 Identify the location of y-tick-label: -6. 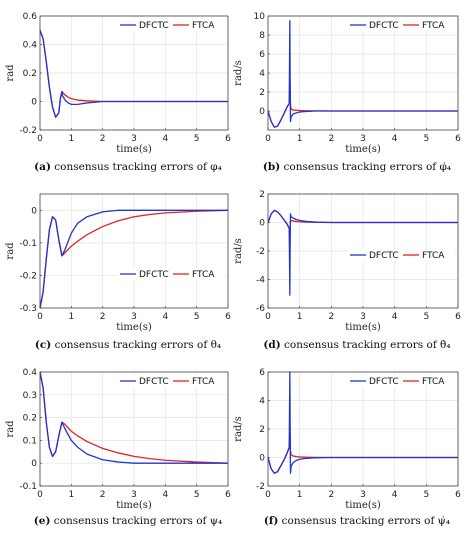
(260, 309).